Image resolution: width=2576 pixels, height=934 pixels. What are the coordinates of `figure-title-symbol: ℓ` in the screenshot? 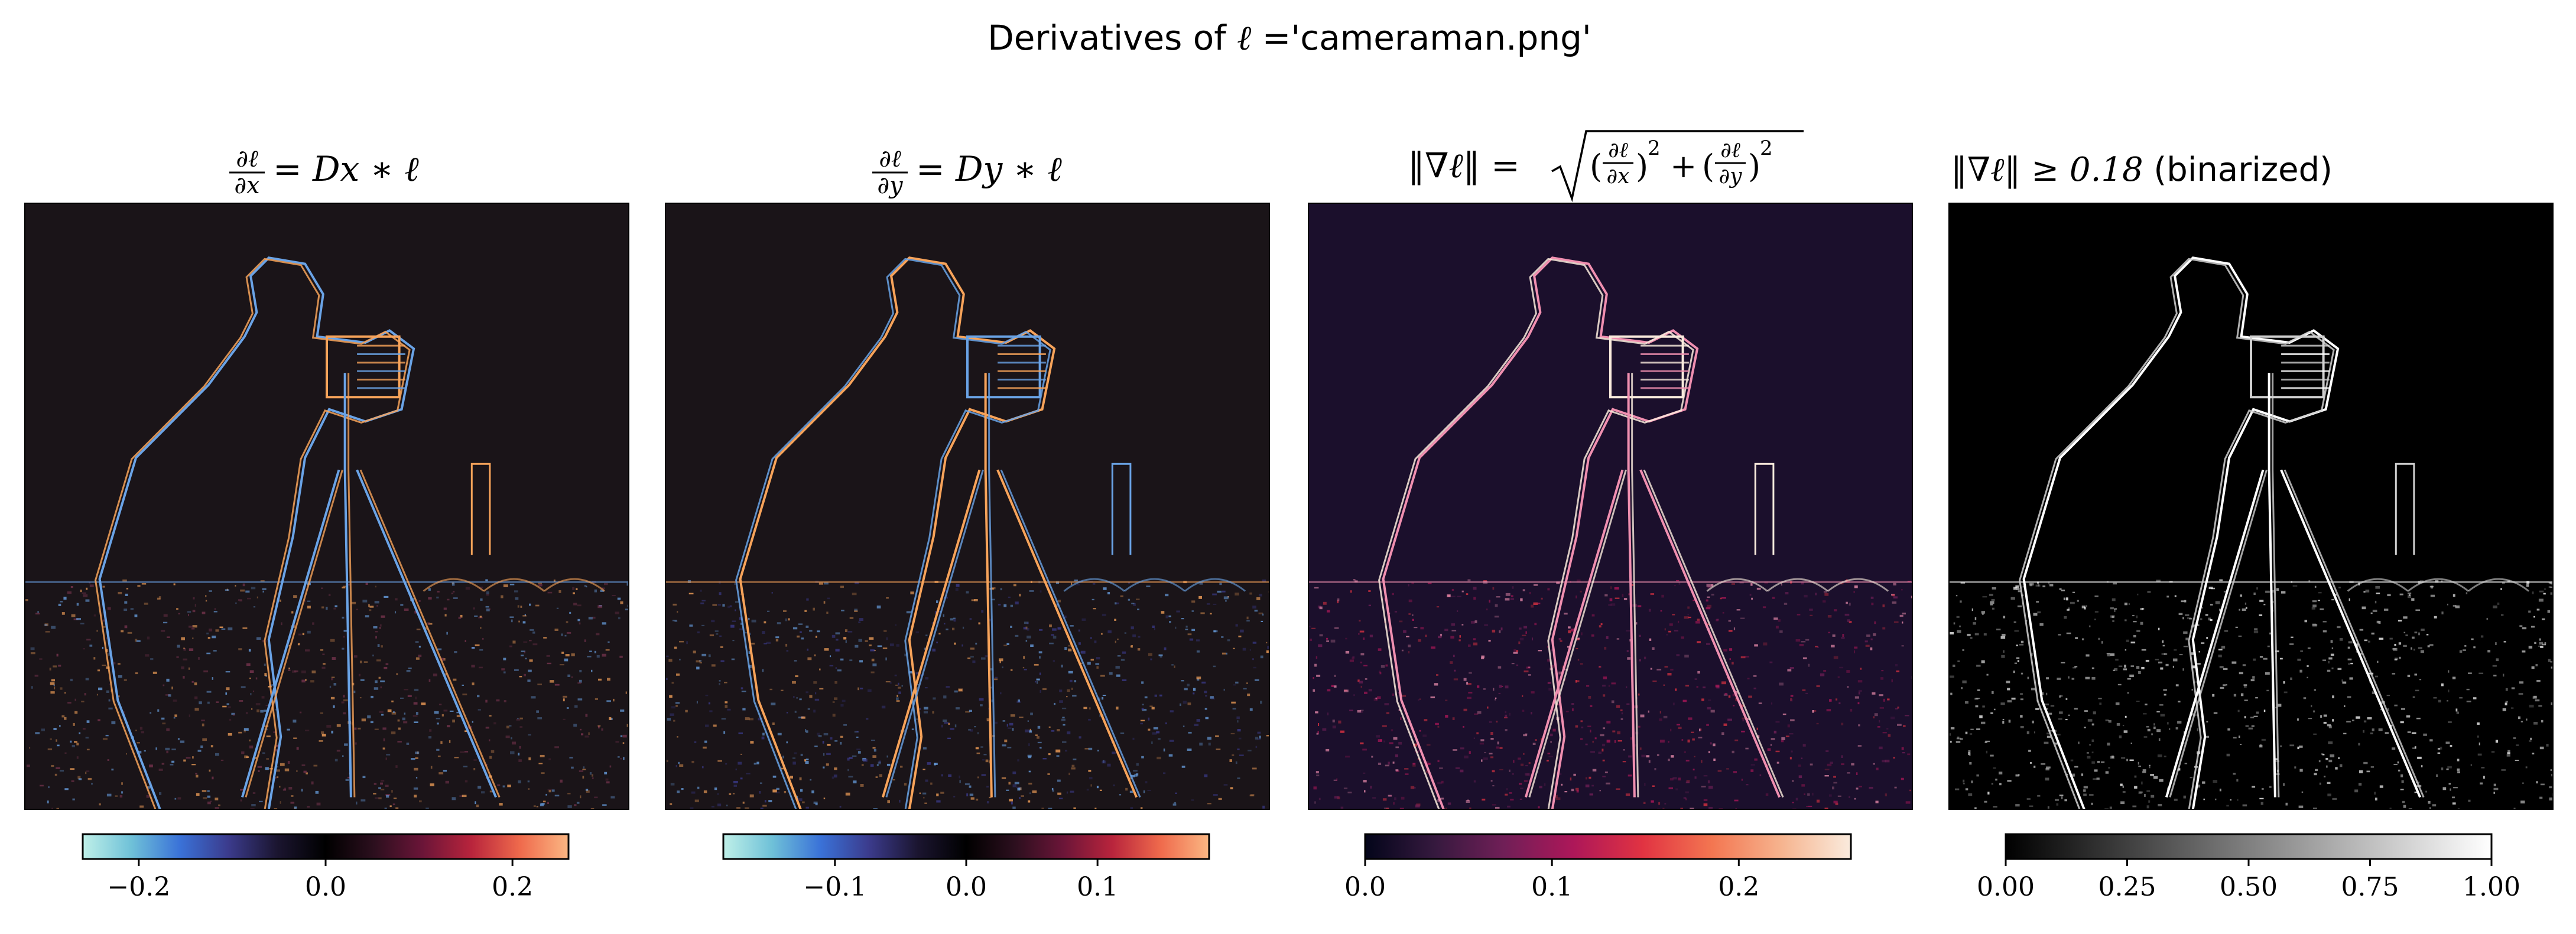 It's located at (1244, 38).